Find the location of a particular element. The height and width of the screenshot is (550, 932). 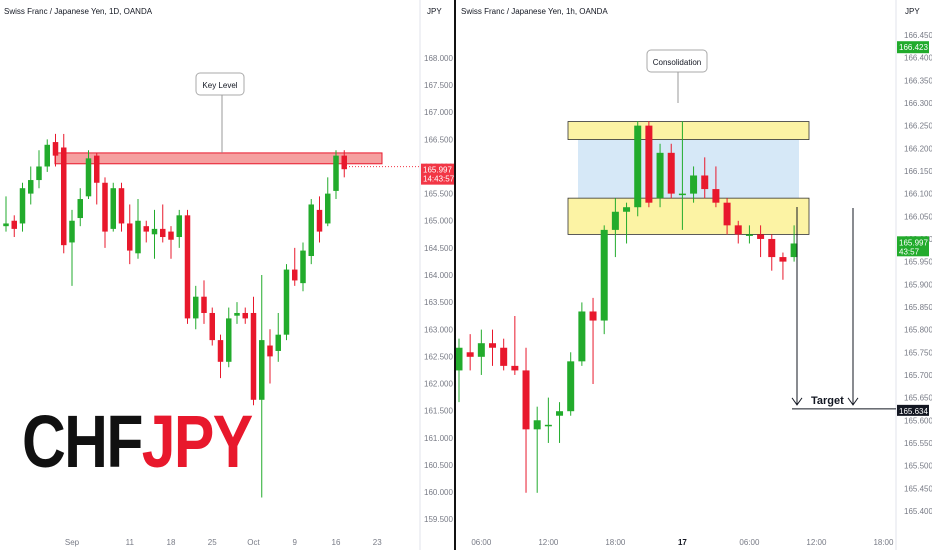

time-tick-label: 25 is located at coordinates (212, 542).